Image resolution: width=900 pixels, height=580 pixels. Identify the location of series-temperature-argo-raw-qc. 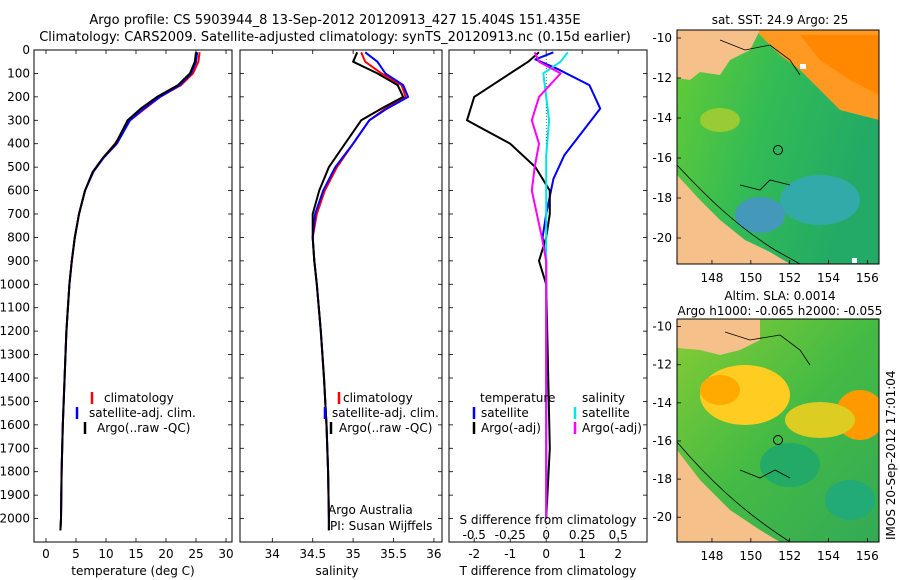
(128, 291).